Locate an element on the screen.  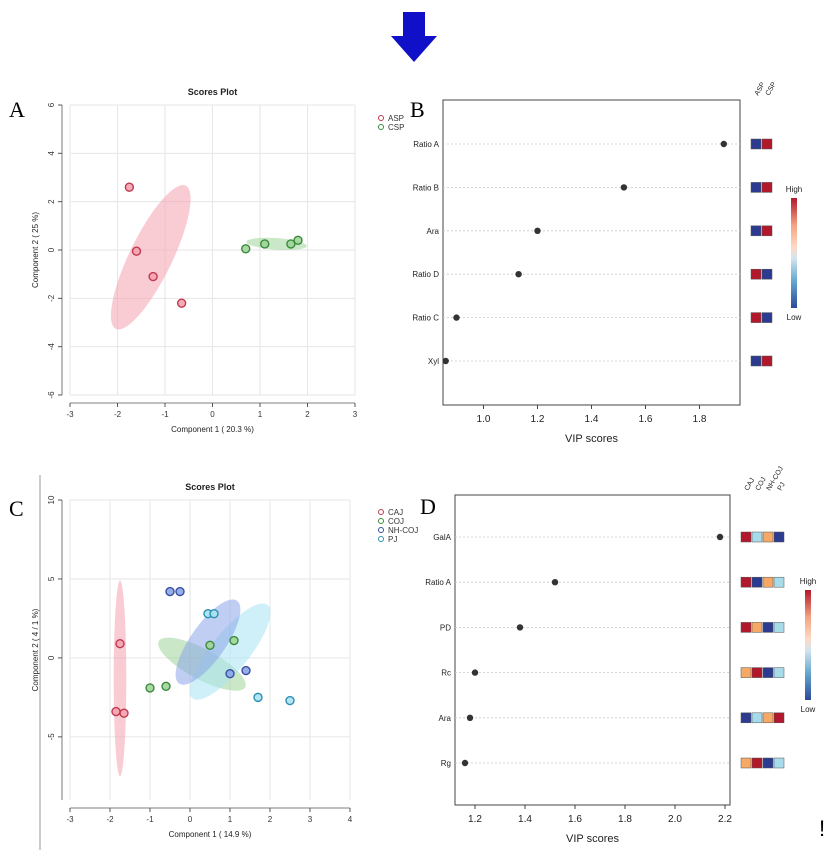
scores-c-x-tick-label: 1 is located at coordinates (230, 819).